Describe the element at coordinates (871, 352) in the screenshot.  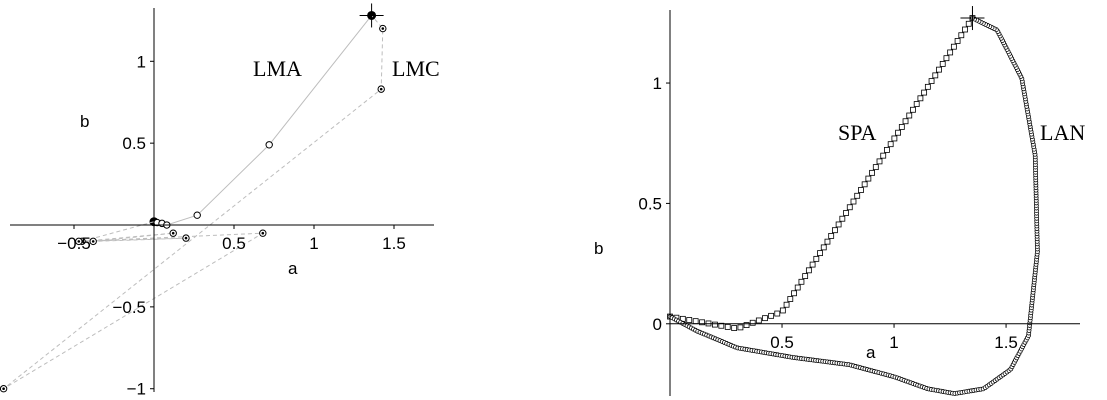
I see `right-x-axis-label: a` at that location.